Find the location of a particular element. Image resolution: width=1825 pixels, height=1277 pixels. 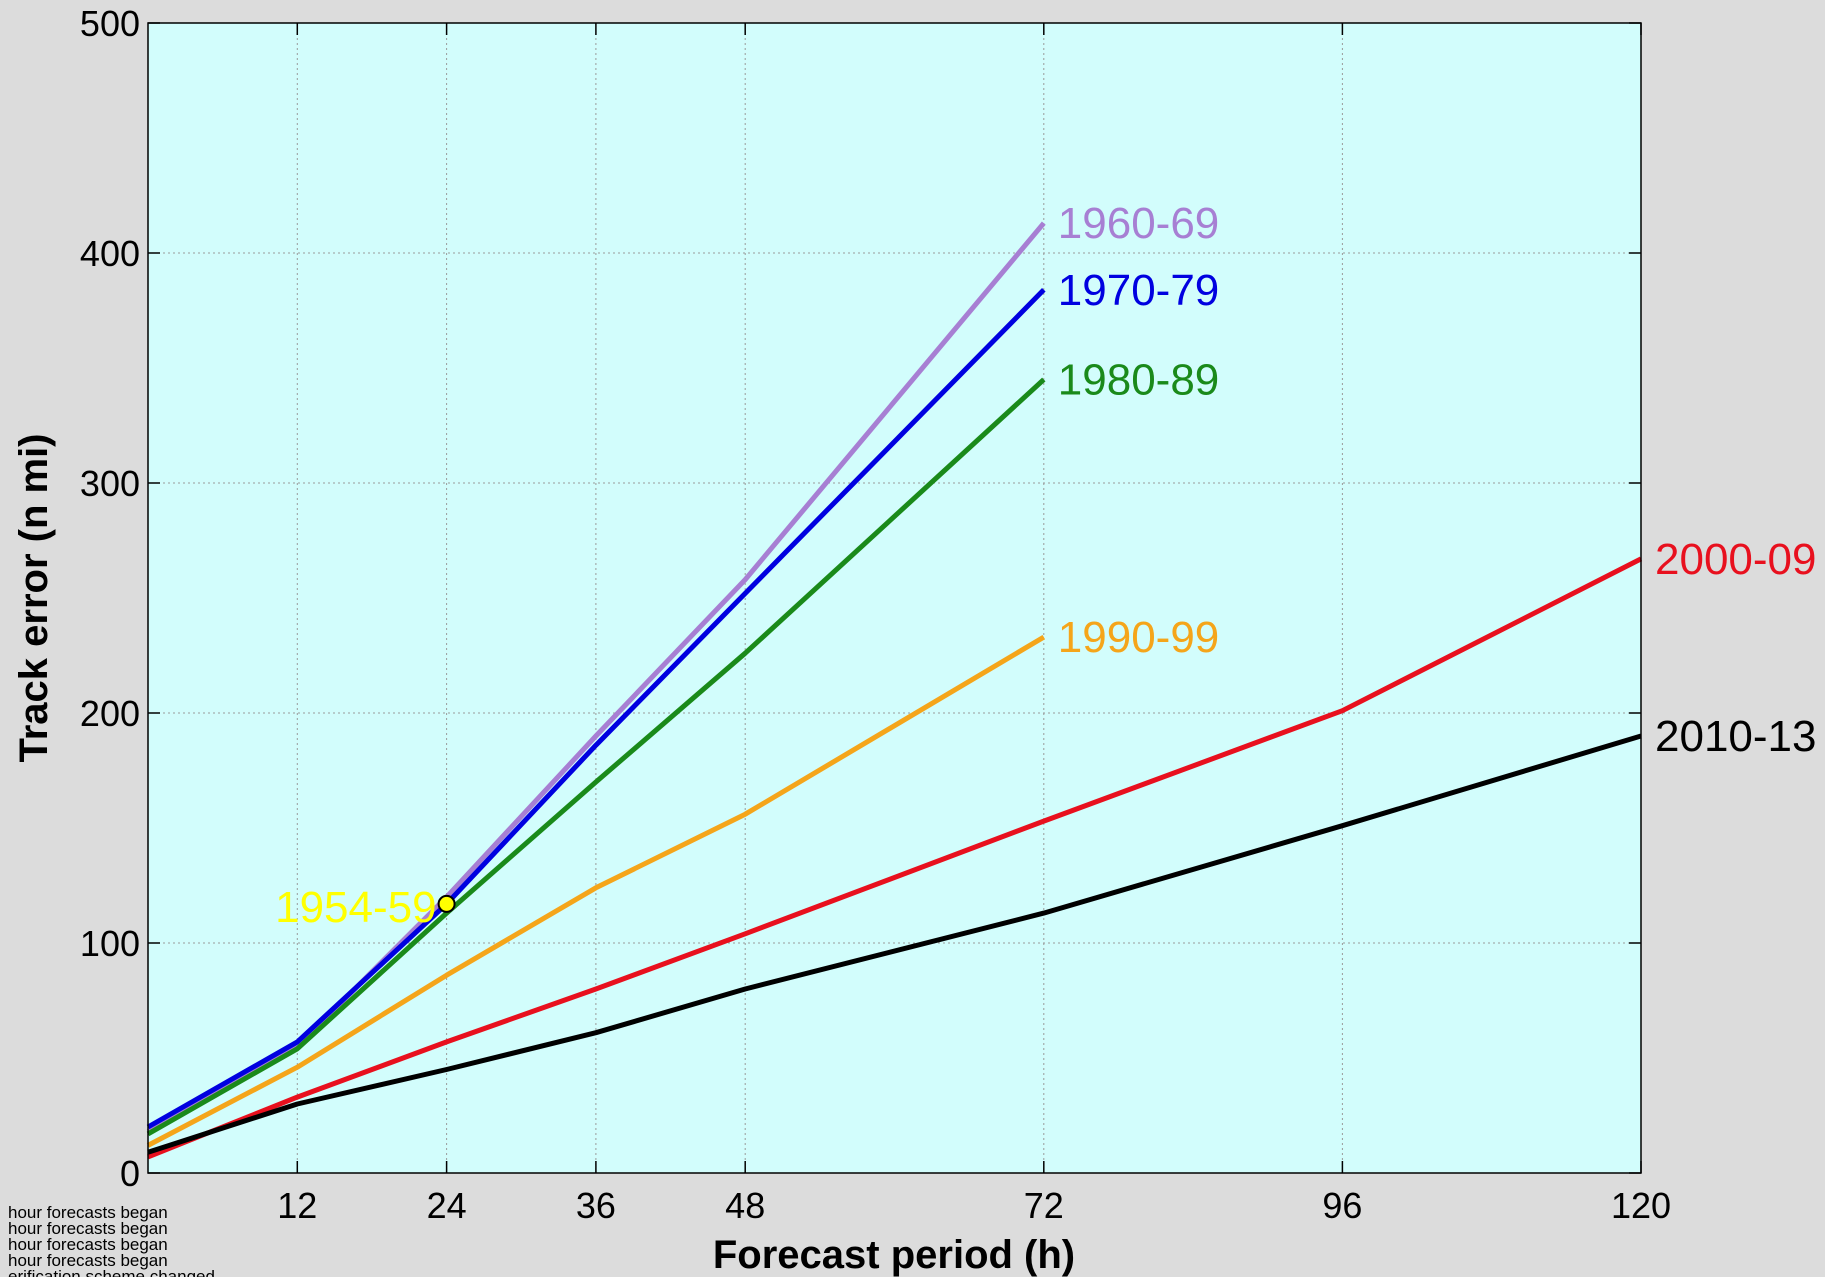

x-tick-label-48: 48 is located at coordinates (745, 1205).